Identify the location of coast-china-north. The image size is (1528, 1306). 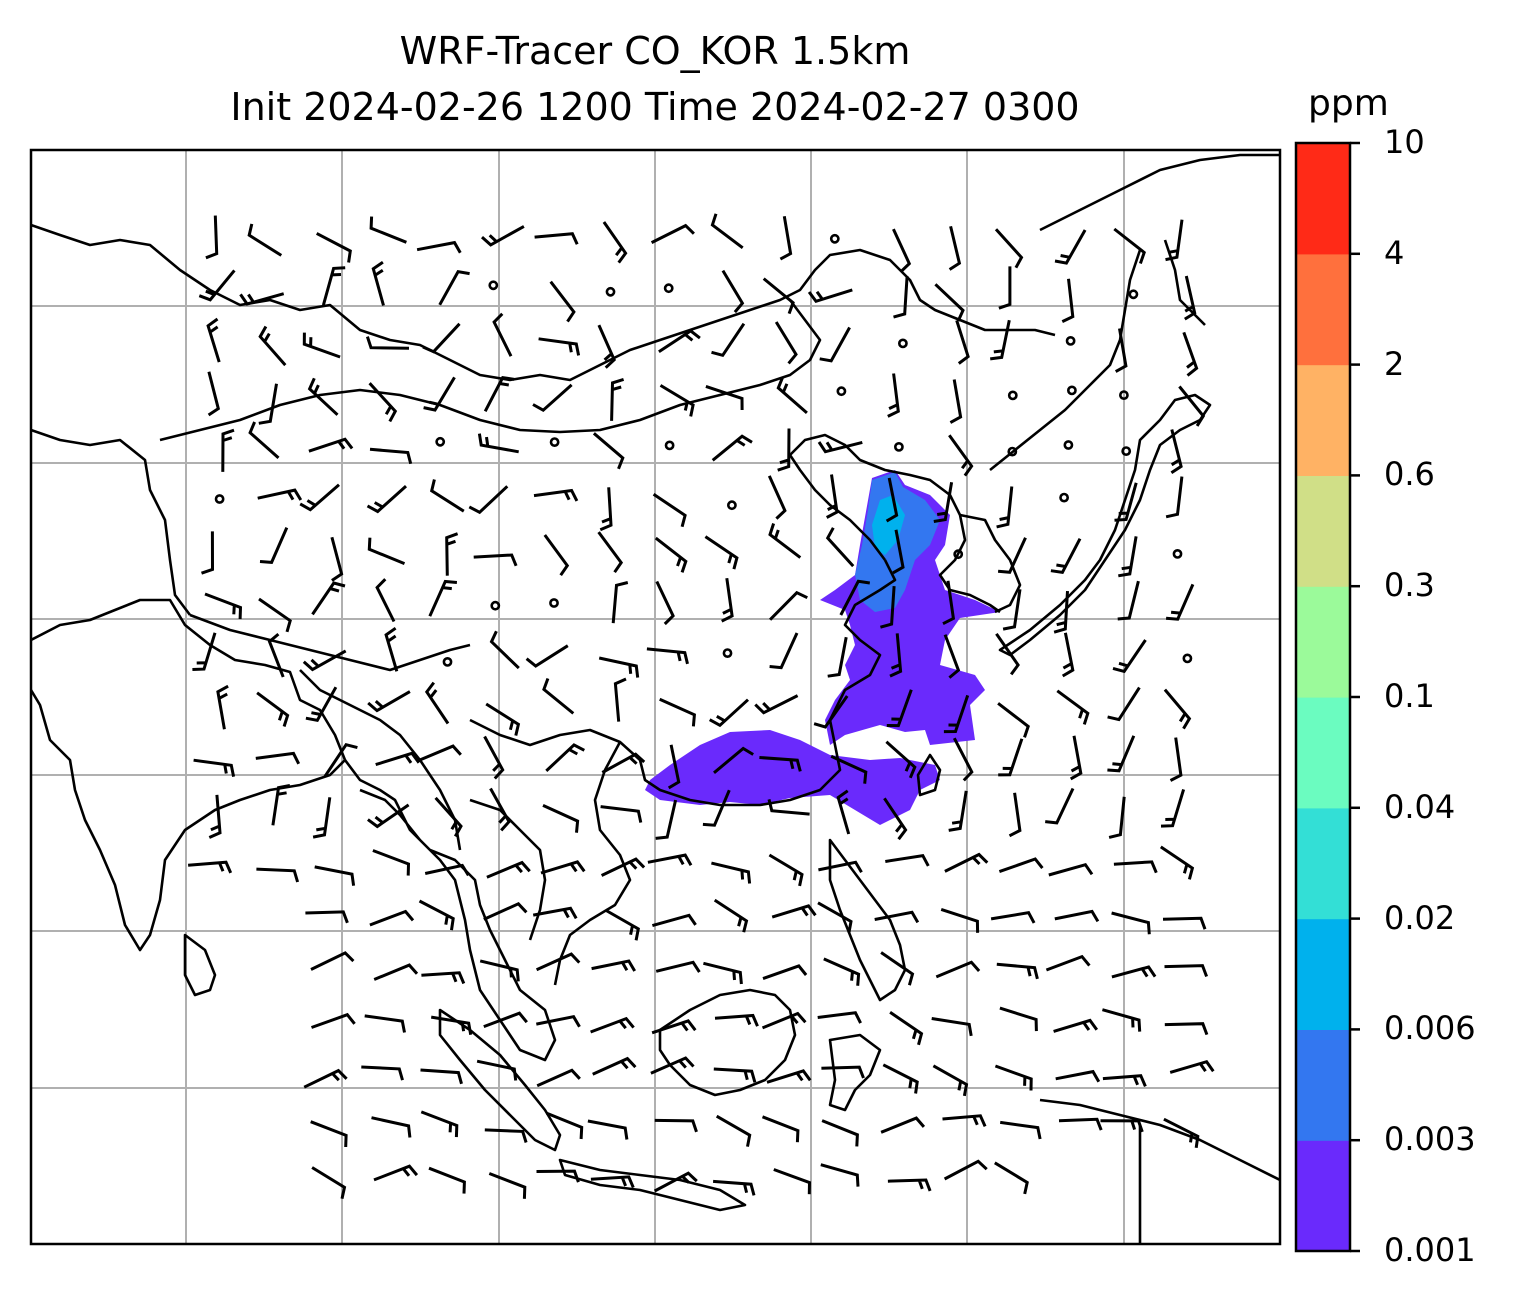
(490, 370).